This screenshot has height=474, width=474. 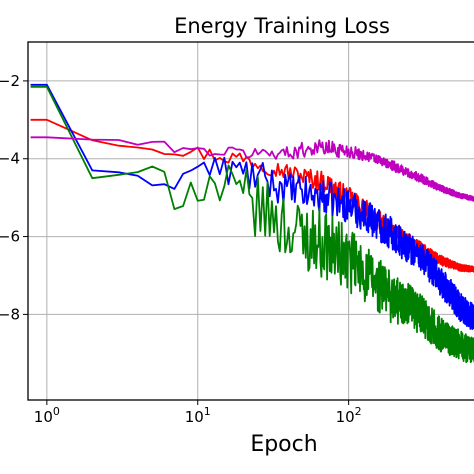 What do you see at coordinates (10, 314) in the screenshot?
I see `y-tick-label: −8` at bounding box center [10, 314].